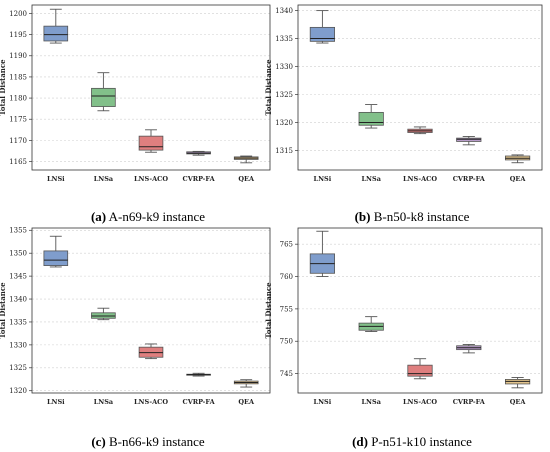  What do you see at coordinates (286, 277) in the screenshot?
I see `y-tick-label: 760` at bounding box center [286, 277].